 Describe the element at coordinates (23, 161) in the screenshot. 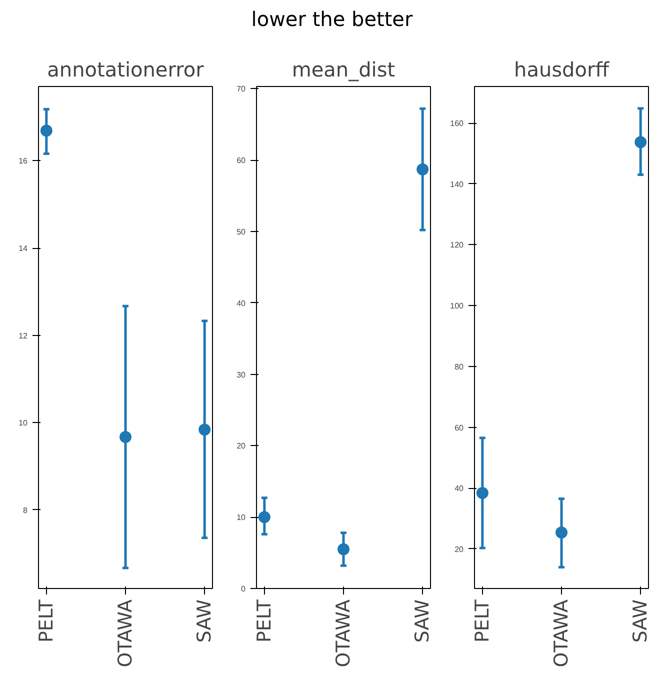

I see `y-tick-label: 16` at that location.